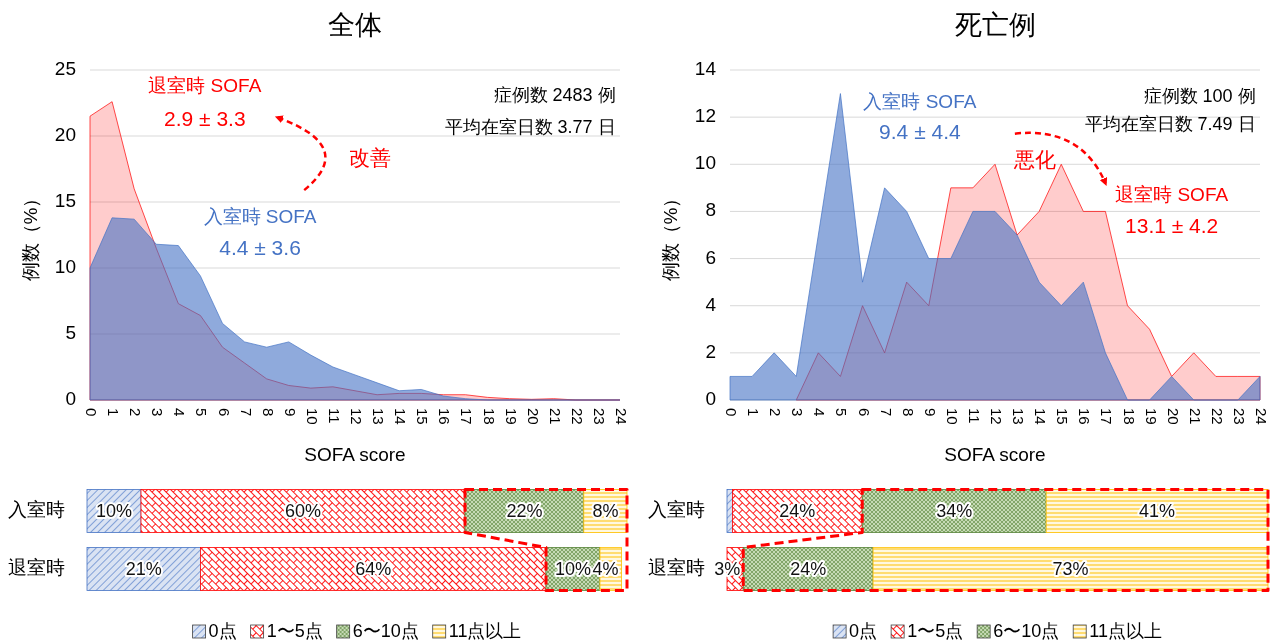 This screenshot has width=1275, height=643. What do you see at coordinates (1170, 123) in the screenshot?
I see `annotation: 平均在室日数 7.49 日` at bounding box center [1170, 123].